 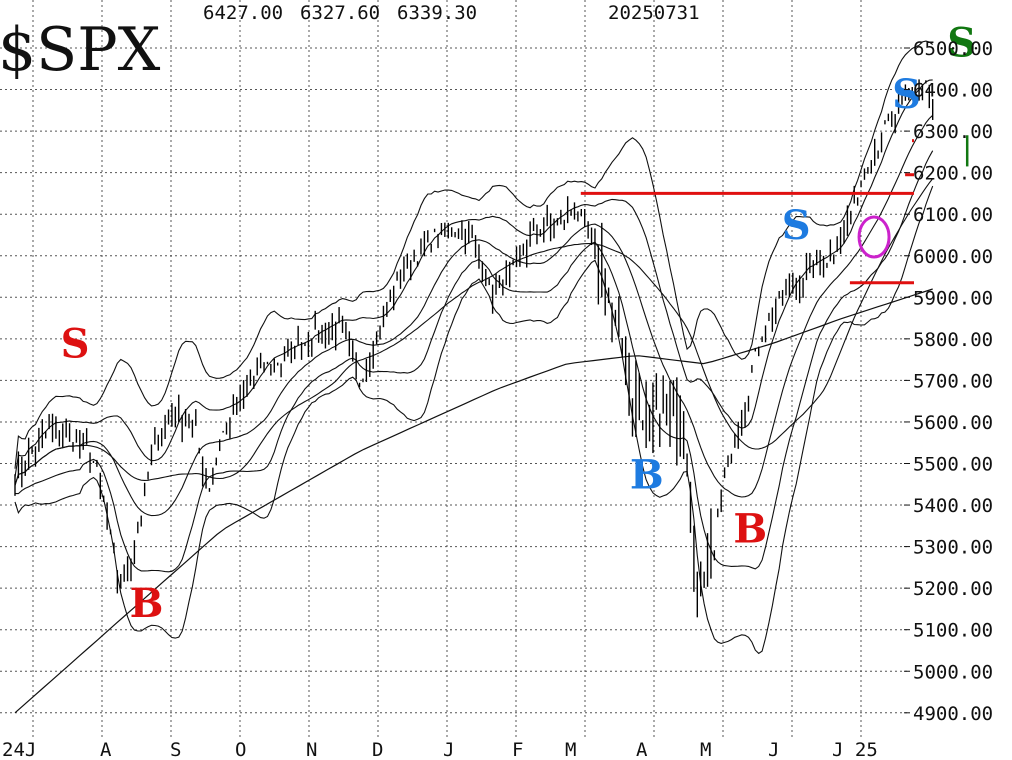 I want to click on y-tick-label: 5900.00, so click(x=953, y=298).